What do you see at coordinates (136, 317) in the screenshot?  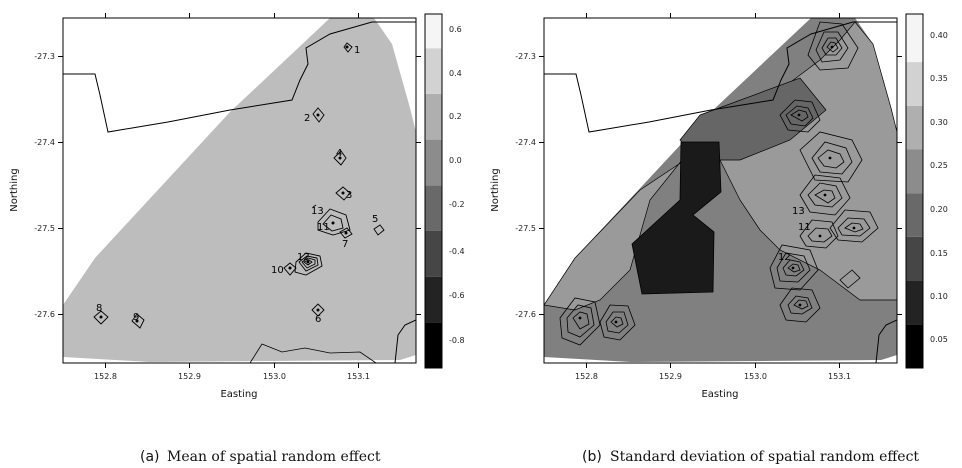 I see `site-label: 9` at bounding box center [136, 317].